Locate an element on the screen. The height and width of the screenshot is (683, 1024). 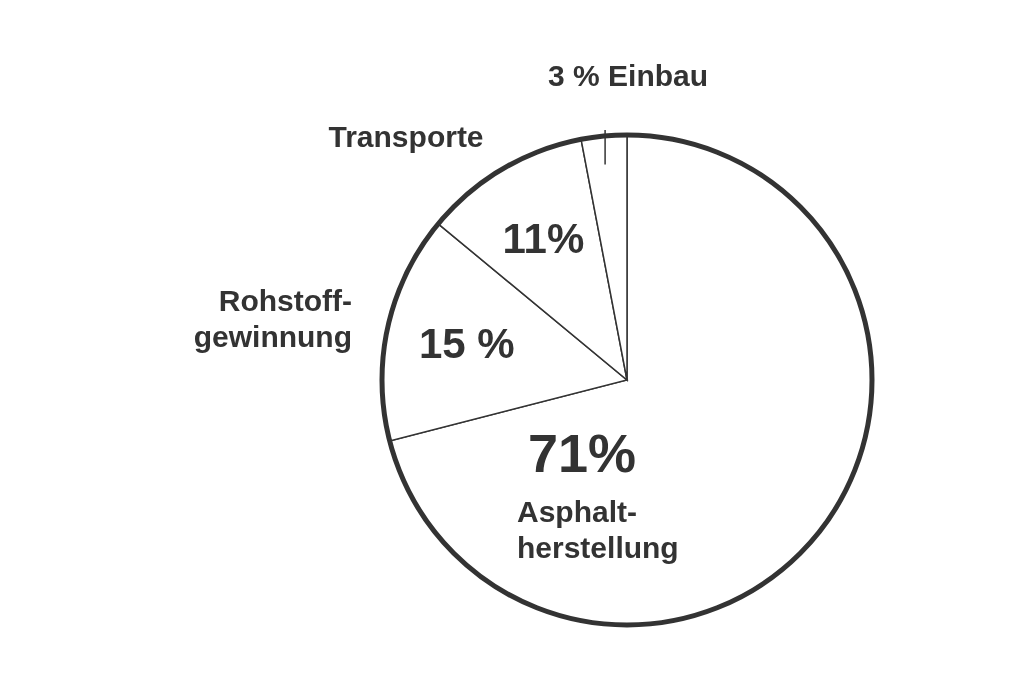
data-label: 15 % is located at coordinates (466, 344).